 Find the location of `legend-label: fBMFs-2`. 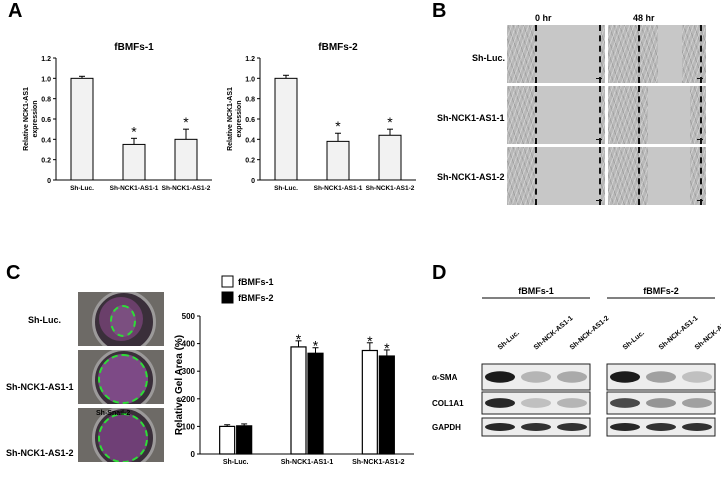

legend-label: fBMFs-2 is located at coordinates (256, 298).